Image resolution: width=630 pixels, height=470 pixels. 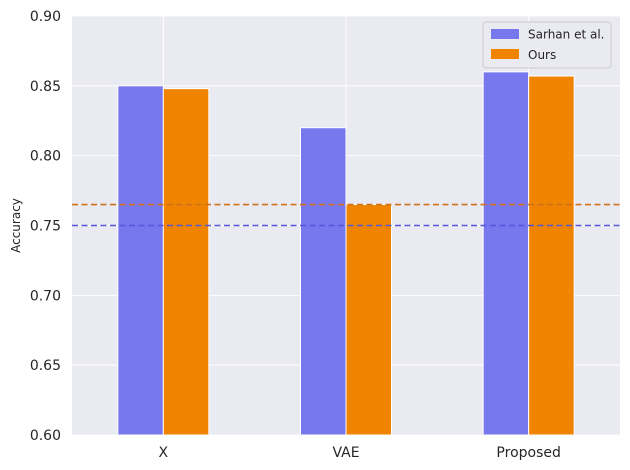 I want to click on legend: Sarhan et al. Ours, so click(x=547, y=45).